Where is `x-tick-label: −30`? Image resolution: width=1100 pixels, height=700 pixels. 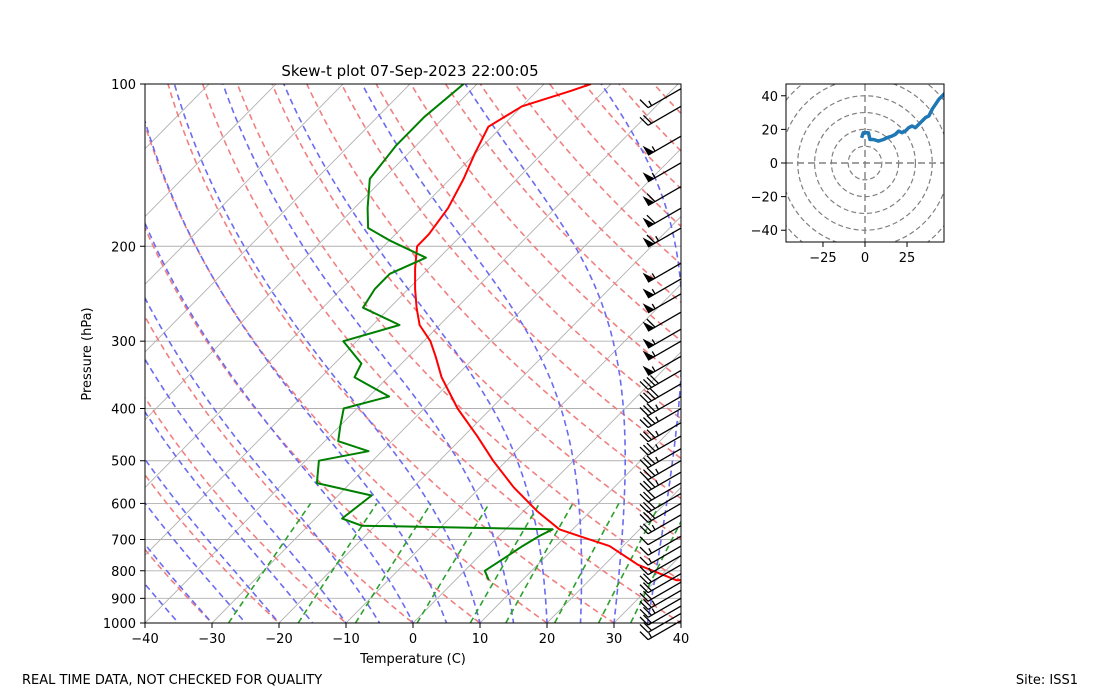
x-tick-label: −30 is located at coordinates (211, 639).